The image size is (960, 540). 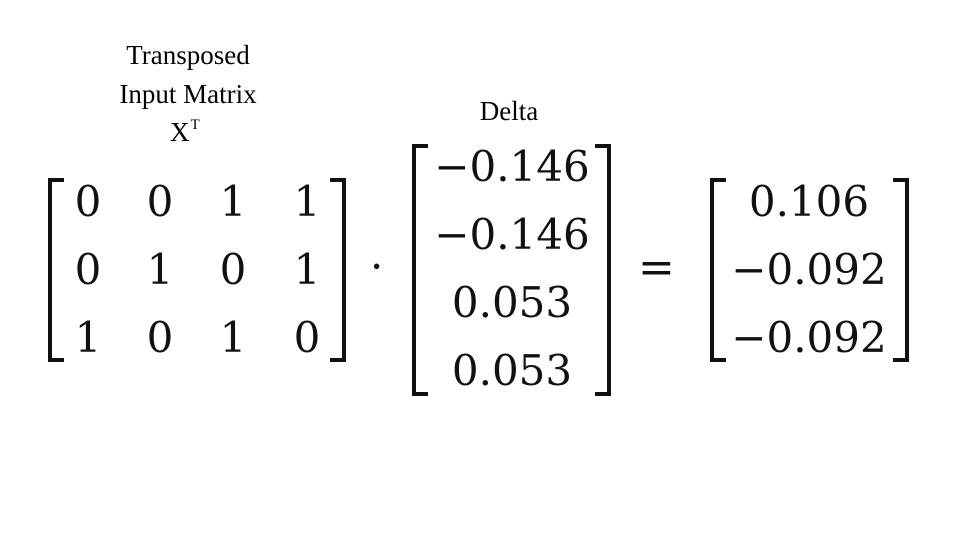 I want to click on transposed-symbol-superscript: T, so click(x=195, y=125).